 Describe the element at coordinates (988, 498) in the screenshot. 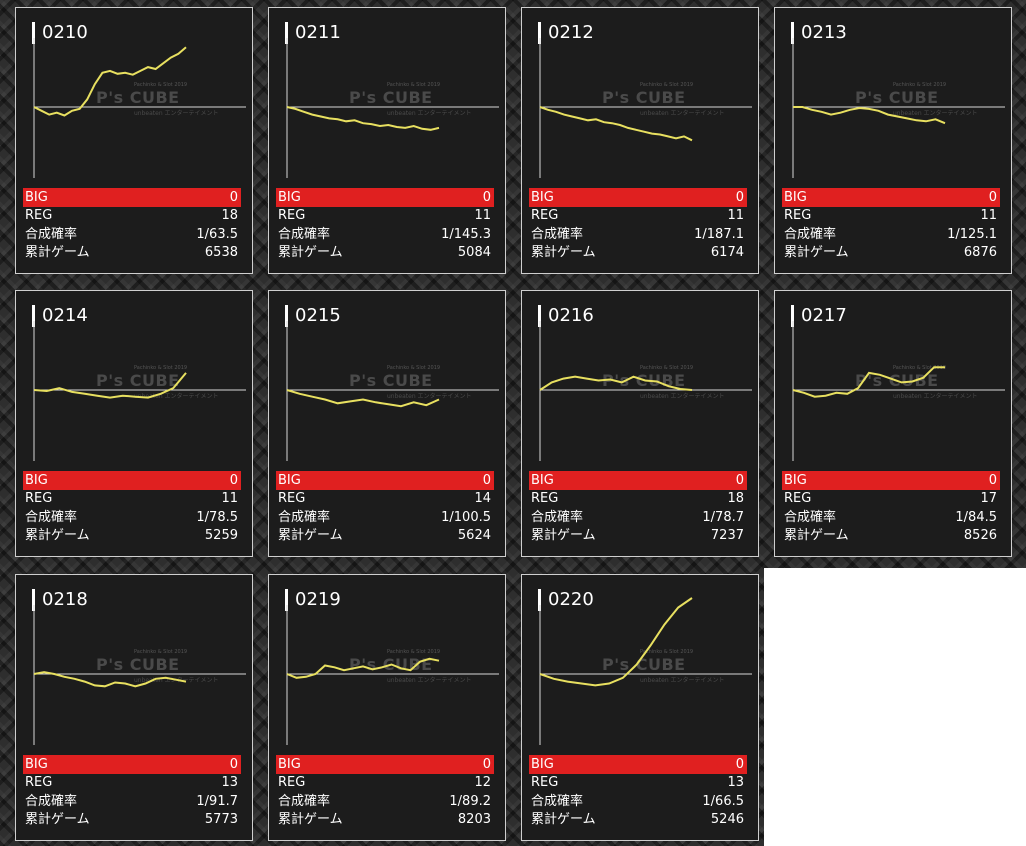

I see `reg-value: 17` at that location.